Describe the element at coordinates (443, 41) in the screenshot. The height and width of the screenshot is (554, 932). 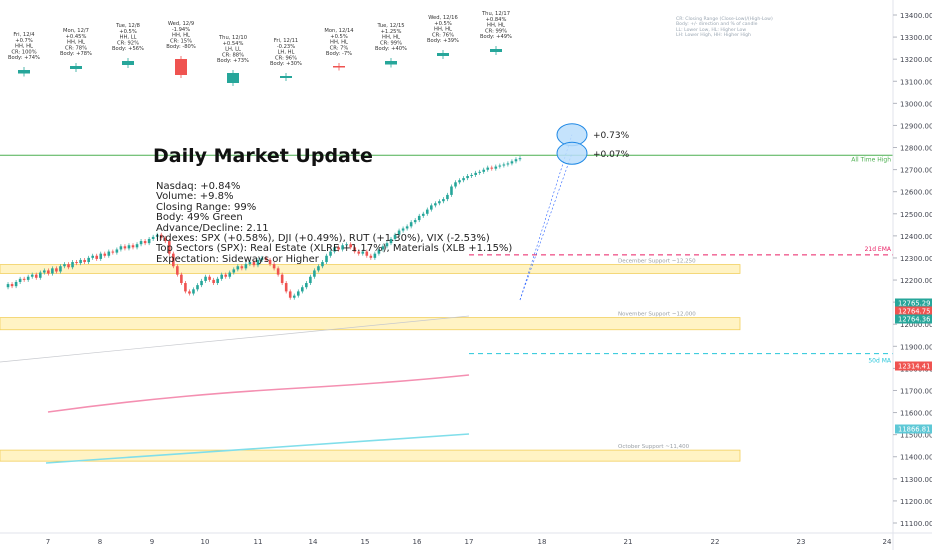
I see `daily-note-line: Body: +39%` at that location.